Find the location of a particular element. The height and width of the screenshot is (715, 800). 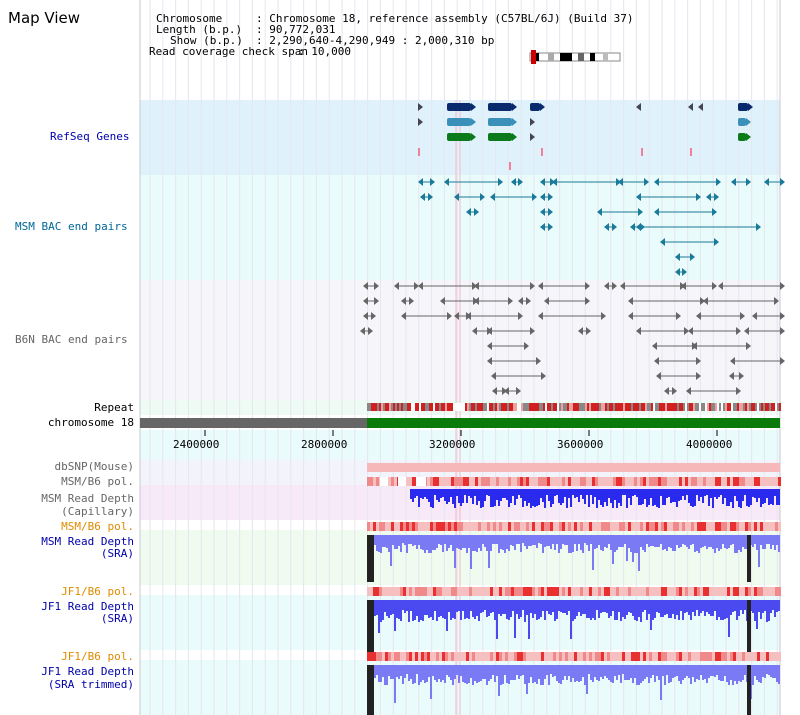

strand-arrow is located at coordinates (700, 107).